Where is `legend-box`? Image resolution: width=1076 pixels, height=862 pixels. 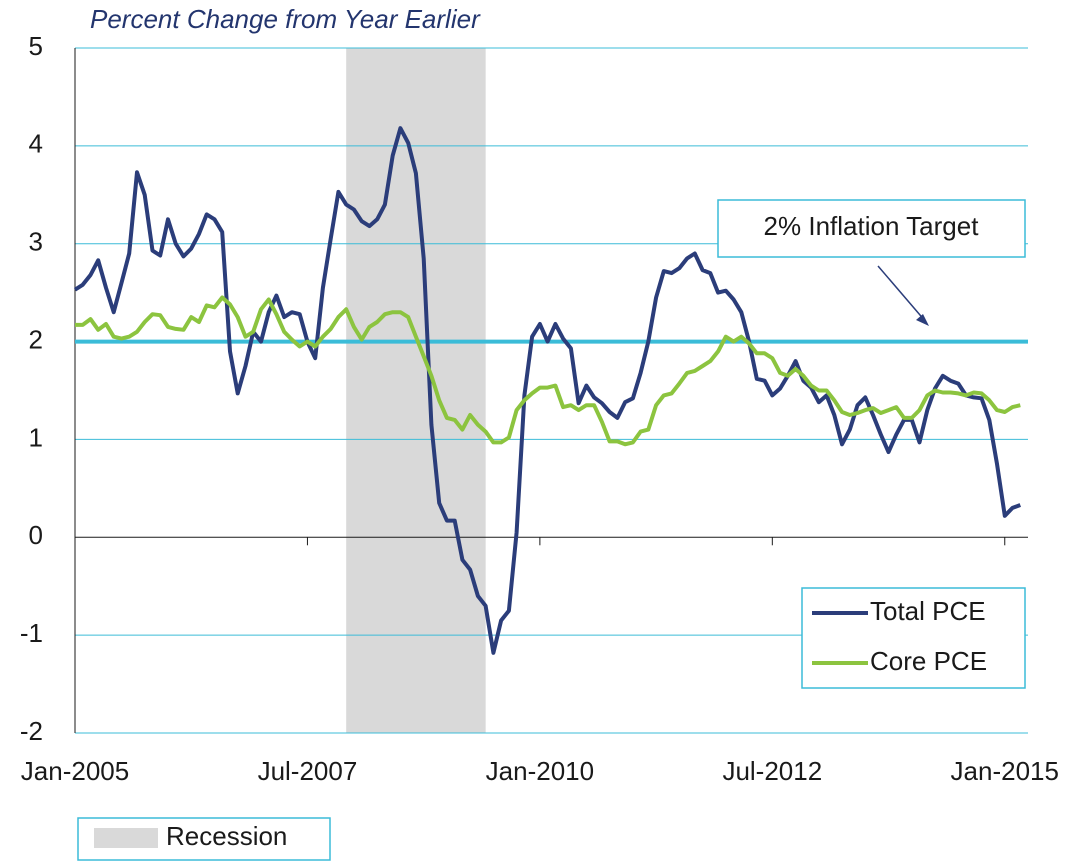
legend-box is located at coordinates (913, 638).